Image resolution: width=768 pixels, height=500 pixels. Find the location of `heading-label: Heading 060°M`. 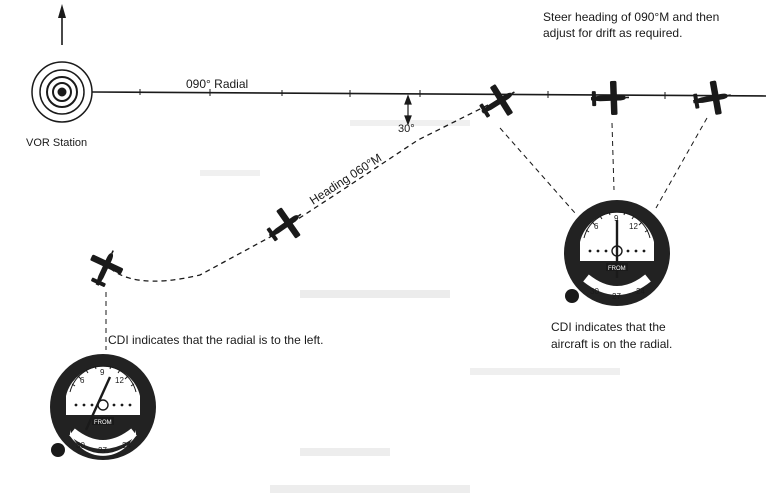

heading-label: Heading 060°M is located at coordinates (345, 179).